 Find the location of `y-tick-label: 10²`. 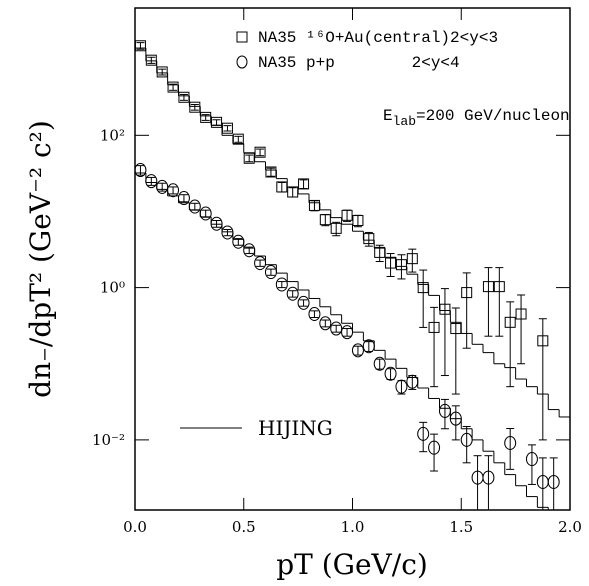

y-tick-label: 10² is located at coordinates (112, 135).